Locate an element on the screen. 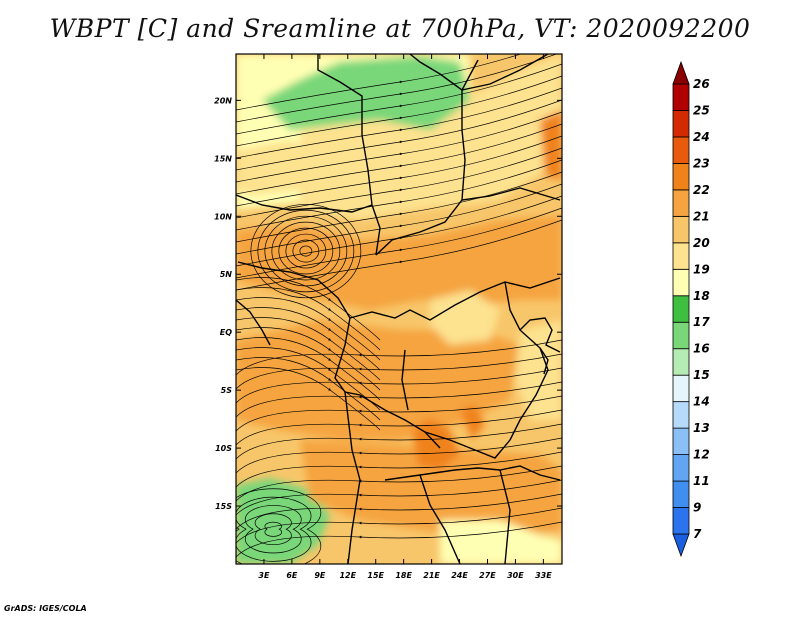  colorbar-label: 21 is located at coordinates (701, 216).